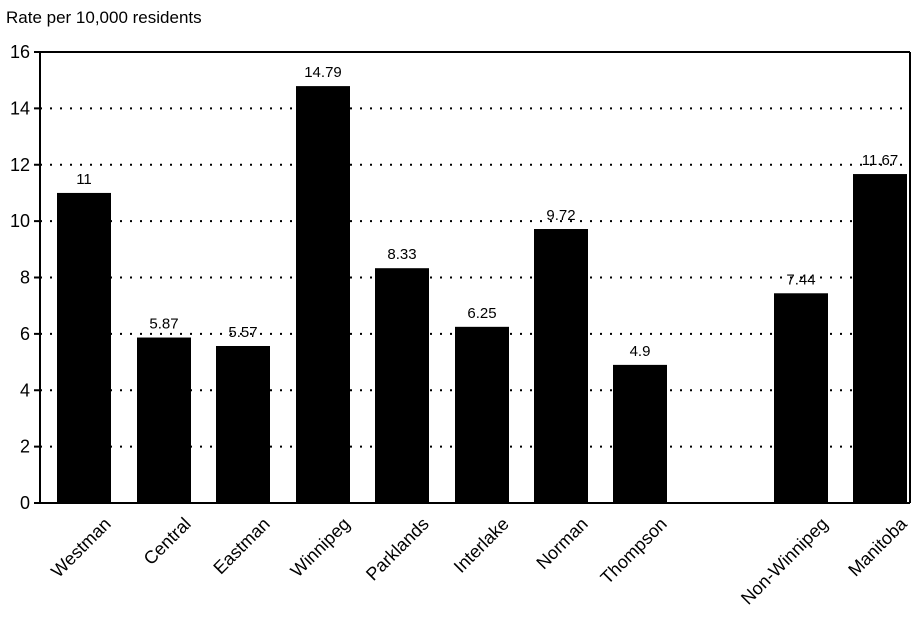 The image size is (912, 625). Describe the element at coordinates (560, 215) in the screenshot. I see `bar-value-label: 9.72` at that location.